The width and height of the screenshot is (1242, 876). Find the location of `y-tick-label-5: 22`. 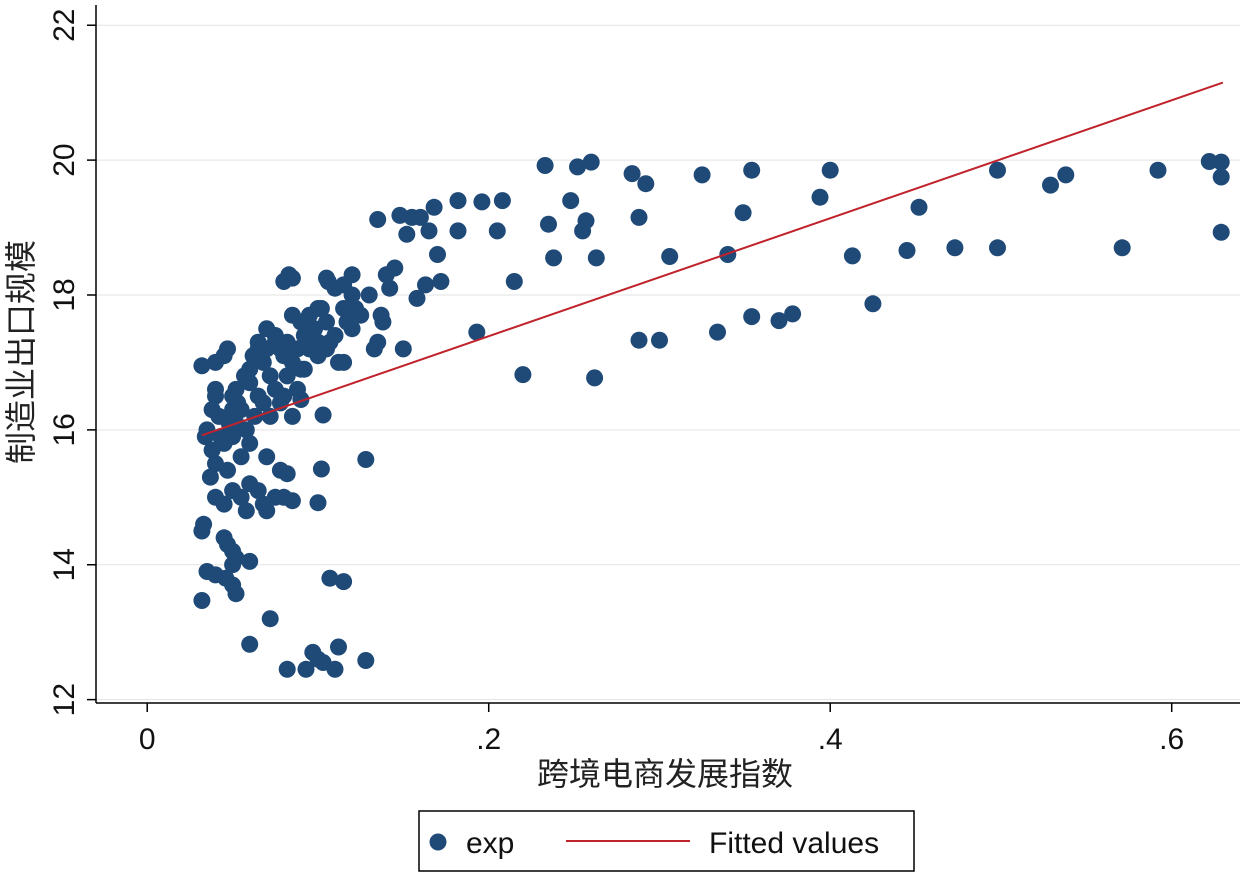

y-tick-label-5: 22 is located at coordinates (64, 25).